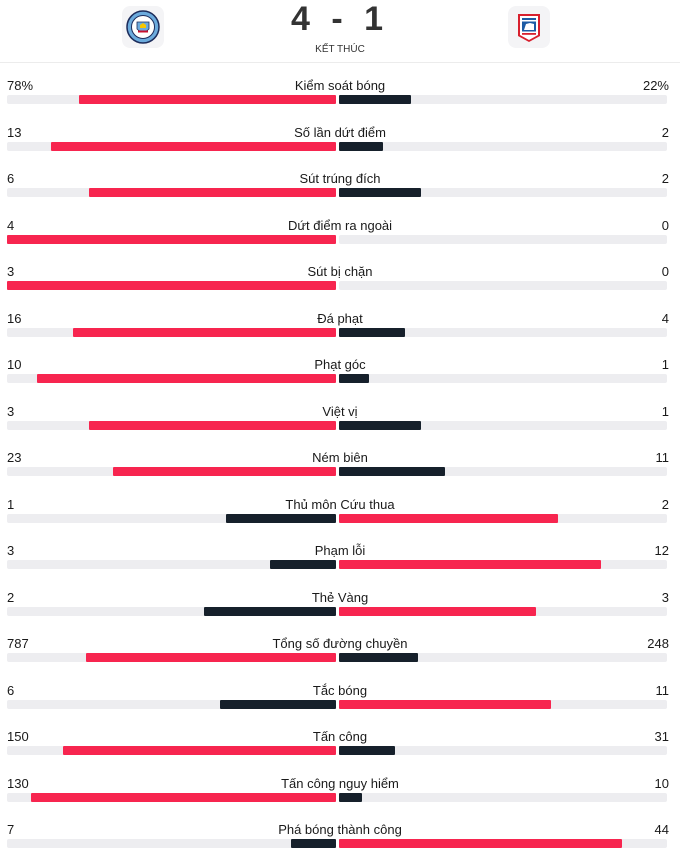  I want to click on home-stat-value: 10, so click(14, 364).